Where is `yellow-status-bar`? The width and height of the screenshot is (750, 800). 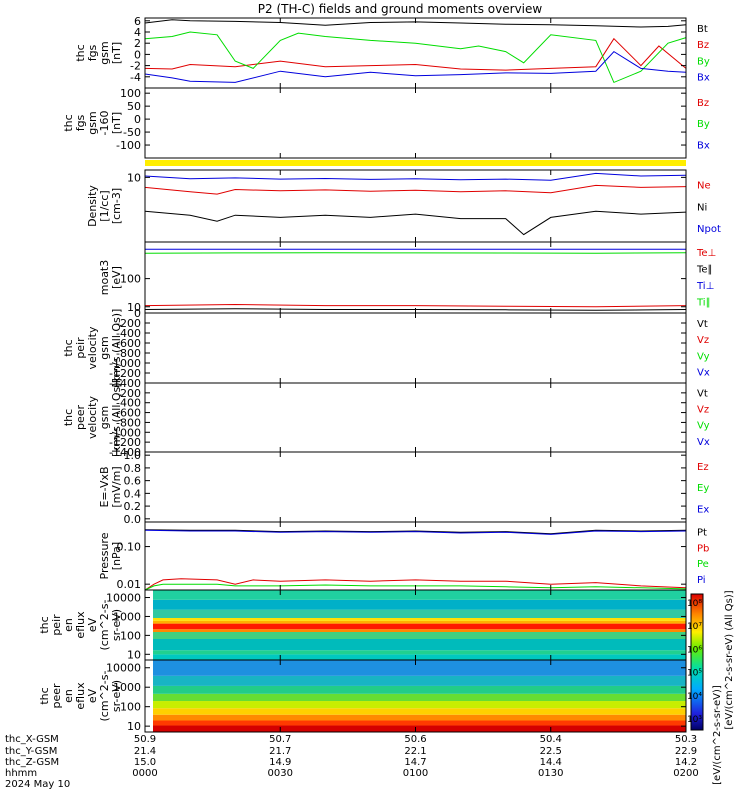 yellow-status-bar is located at coordinates (415, 163).